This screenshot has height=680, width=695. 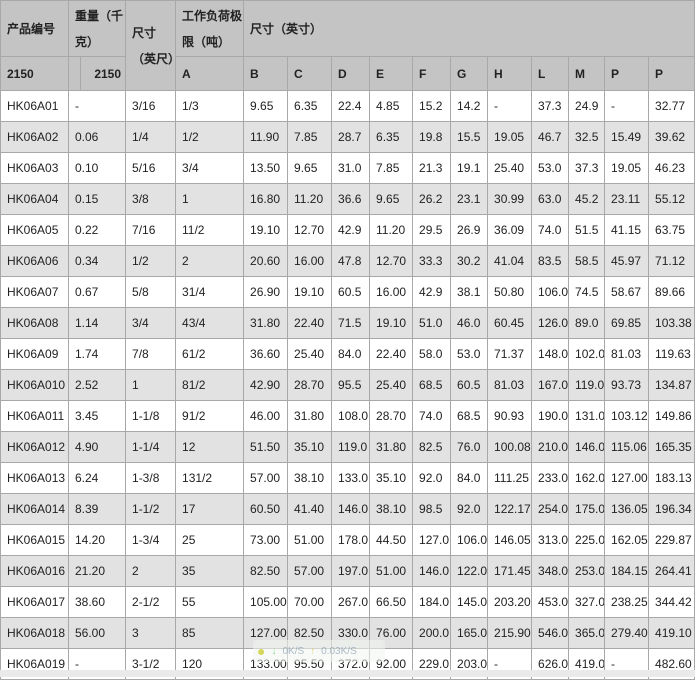 I want to click on table-cell: 119.0, so click(x=587, y=385).